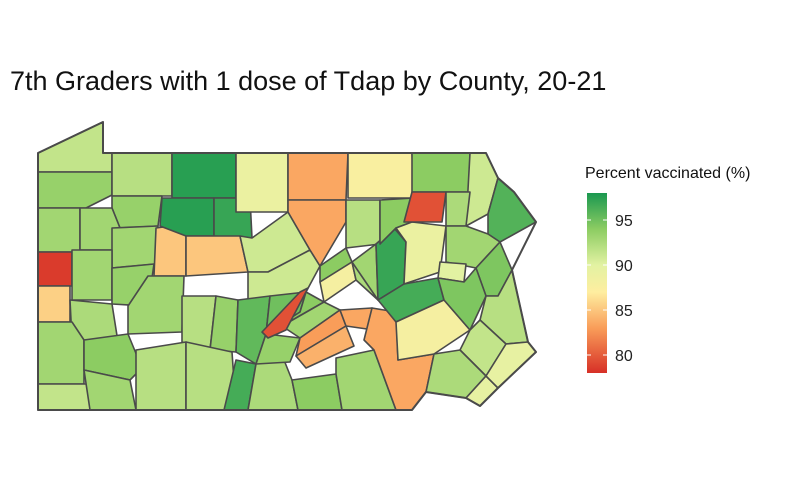 Image resolution: width=811 pixels, height=502 pixels. I want to click on legend-tick-label: 90, so click(624, 266).